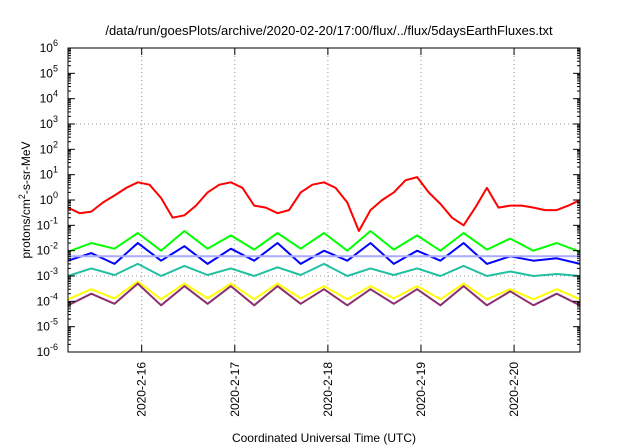  Describe the element at coordinates (47, 350) in the screenshot. I see `y-tick-label: 10⁻⁶` at that location.